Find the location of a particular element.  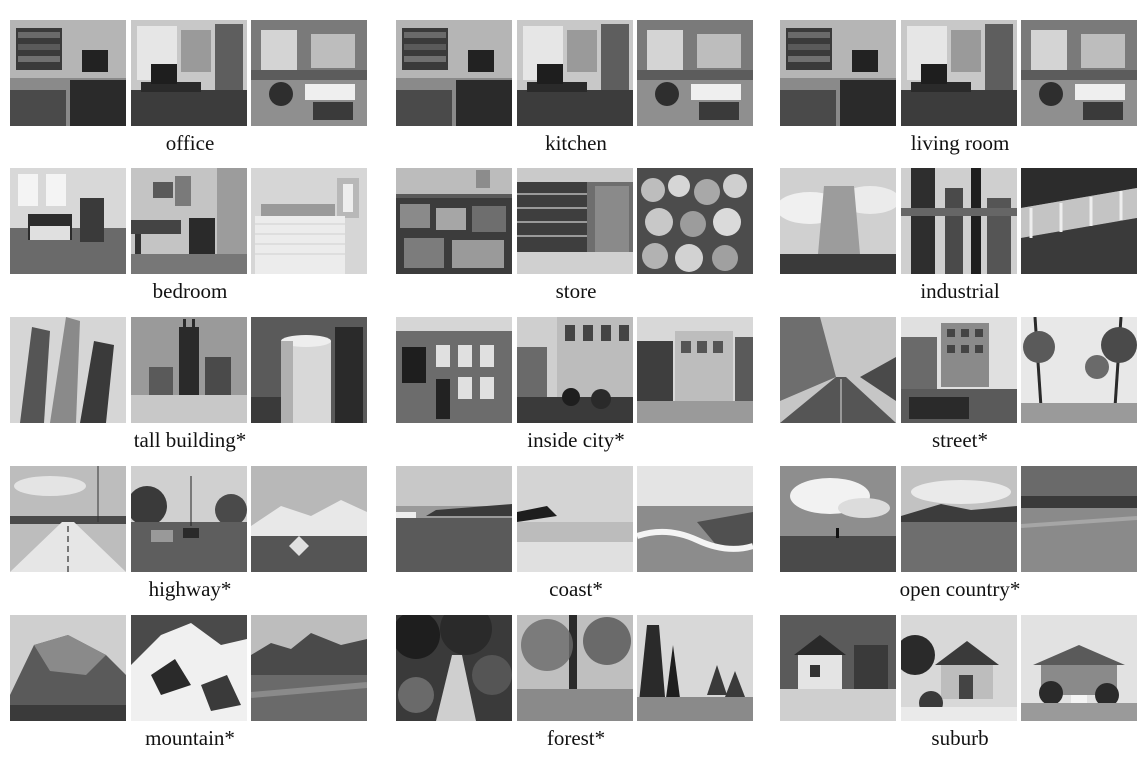

category-label: coast* is located at coordinates (576, 589).